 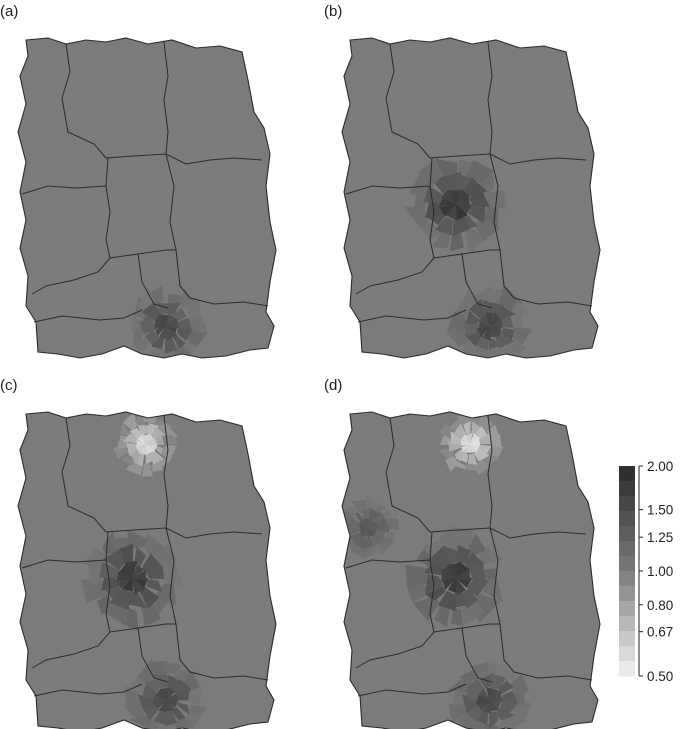 I want to click on legend-tick-label: 0.80, so click(x=660, y=605).